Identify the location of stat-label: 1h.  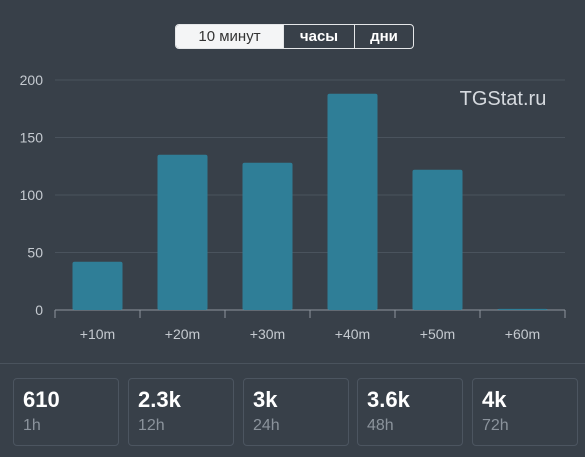
(32, 425).